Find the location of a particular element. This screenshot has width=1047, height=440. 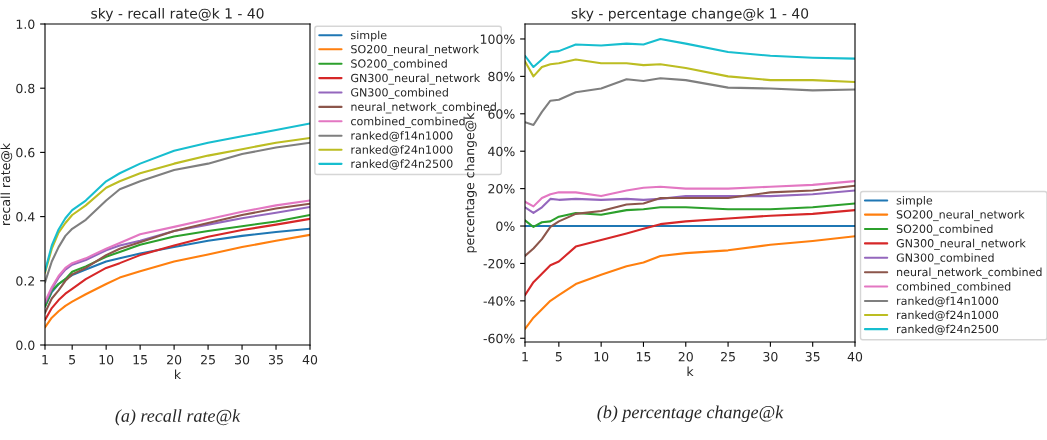

y-tick-label: 20% is located at coordinates (501, 189).